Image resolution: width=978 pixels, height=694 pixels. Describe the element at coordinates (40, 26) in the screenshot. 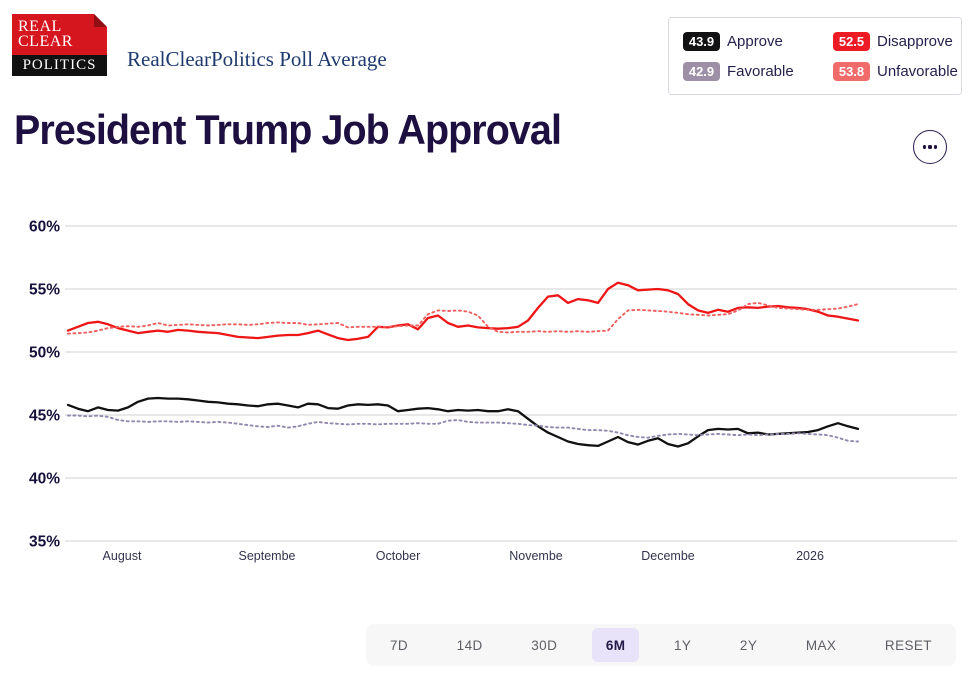

I see `logo-text-real: REAL` at that location.